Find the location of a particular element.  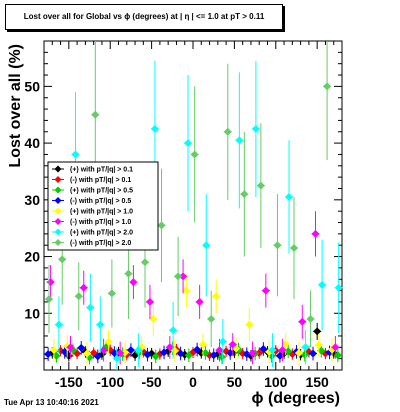

x-tick-label: -50 is located at coordinates (151, 382).